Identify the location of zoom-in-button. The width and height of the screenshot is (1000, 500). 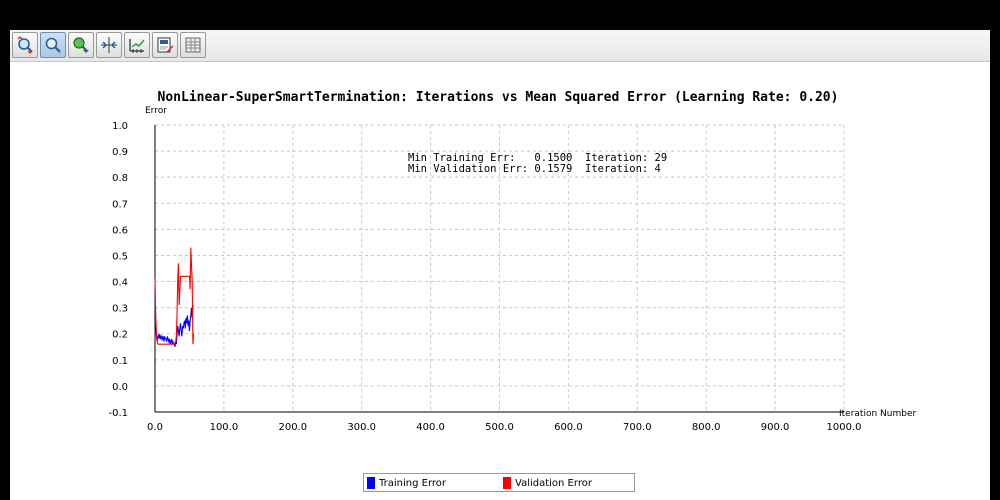
(53, 45).